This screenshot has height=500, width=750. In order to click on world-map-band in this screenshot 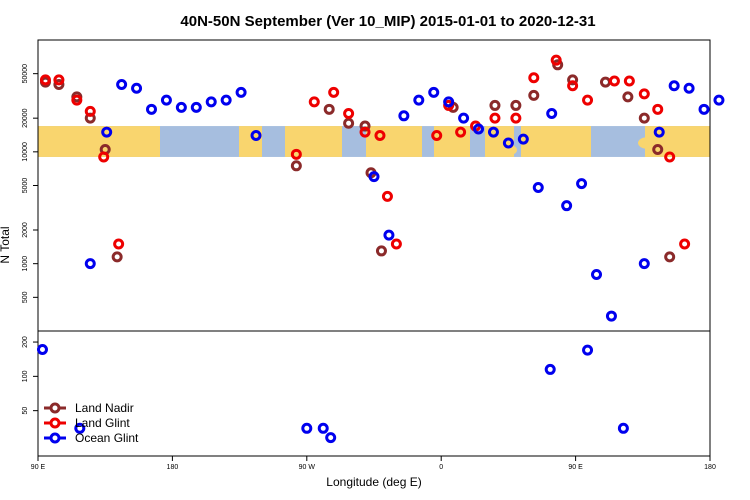, I will do `click(374, 141)`.